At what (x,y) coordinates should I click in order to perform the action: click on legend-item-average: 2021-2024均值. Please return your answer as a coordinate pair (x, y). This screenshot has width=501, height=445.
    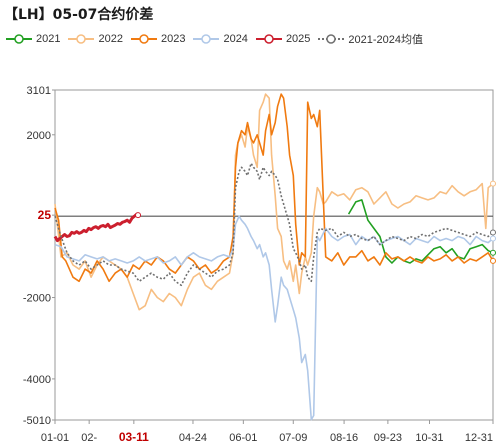
    Looking at the image, I should click on (370, 39).